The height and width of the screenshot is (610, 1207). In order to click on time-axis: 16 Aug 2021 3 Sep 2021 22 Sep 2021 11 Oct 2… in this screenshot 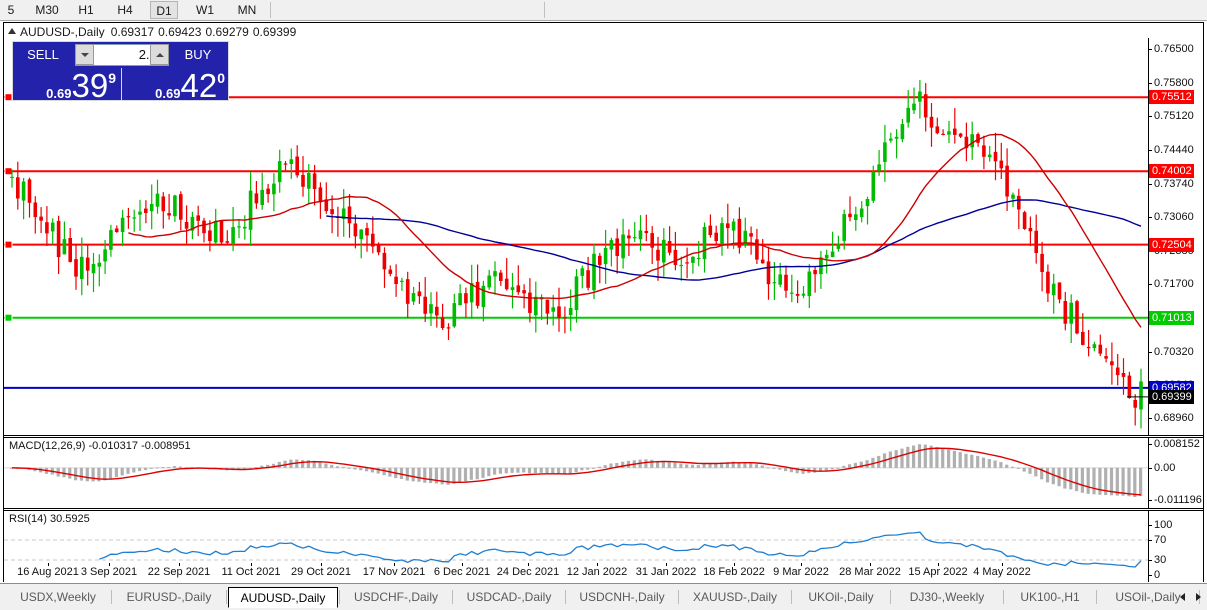, I will do `click(576, 572)`.